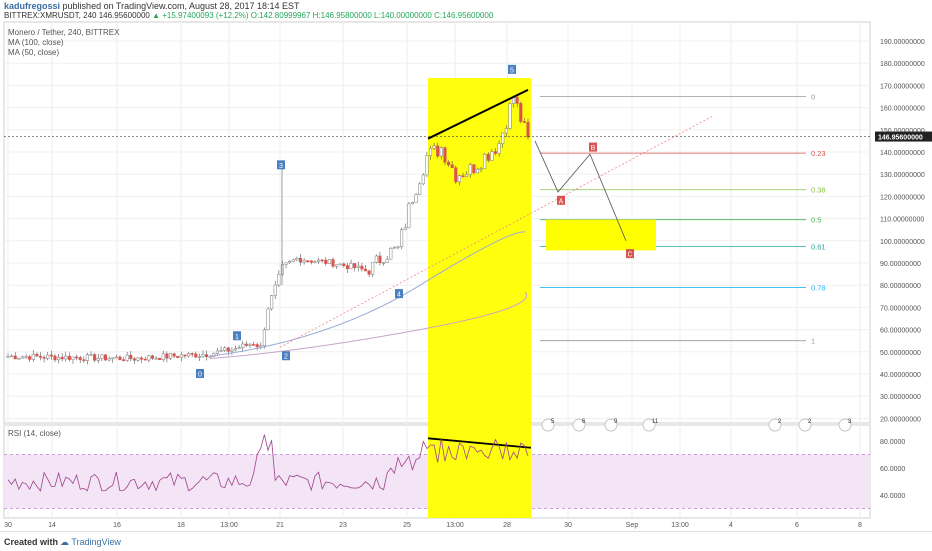 The image size is (932, 551). Describe the element at coordinates (902, 109) in the screenshot. I see `price-tick-label: 160.00000000` at that location.